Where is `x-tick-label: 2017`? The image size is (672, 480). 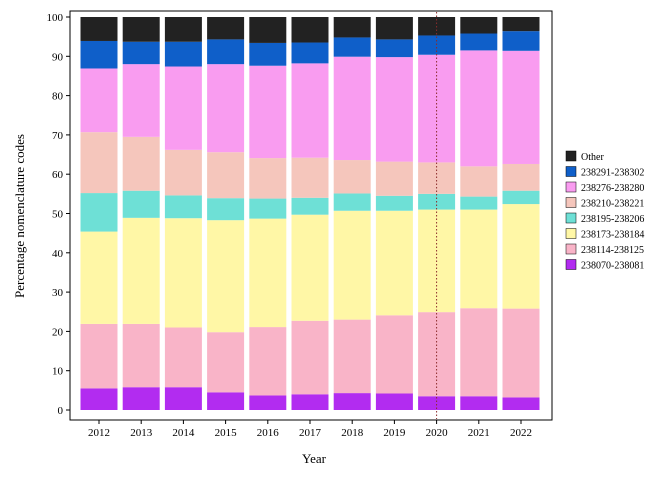 x-tick-label: 2017 is located at coordinates (310, 433).